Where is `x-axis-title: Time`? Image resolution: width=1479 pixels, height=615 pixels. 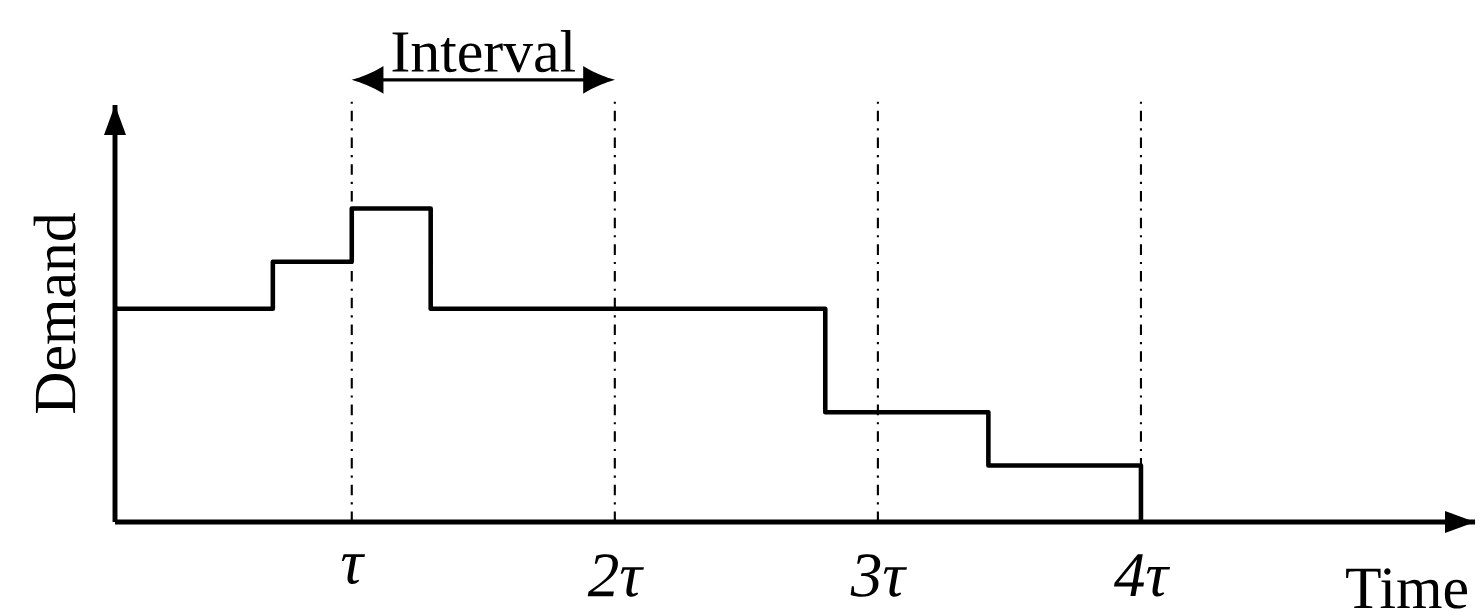
x-axis-title: Time is located at coordinates (1407, 588).